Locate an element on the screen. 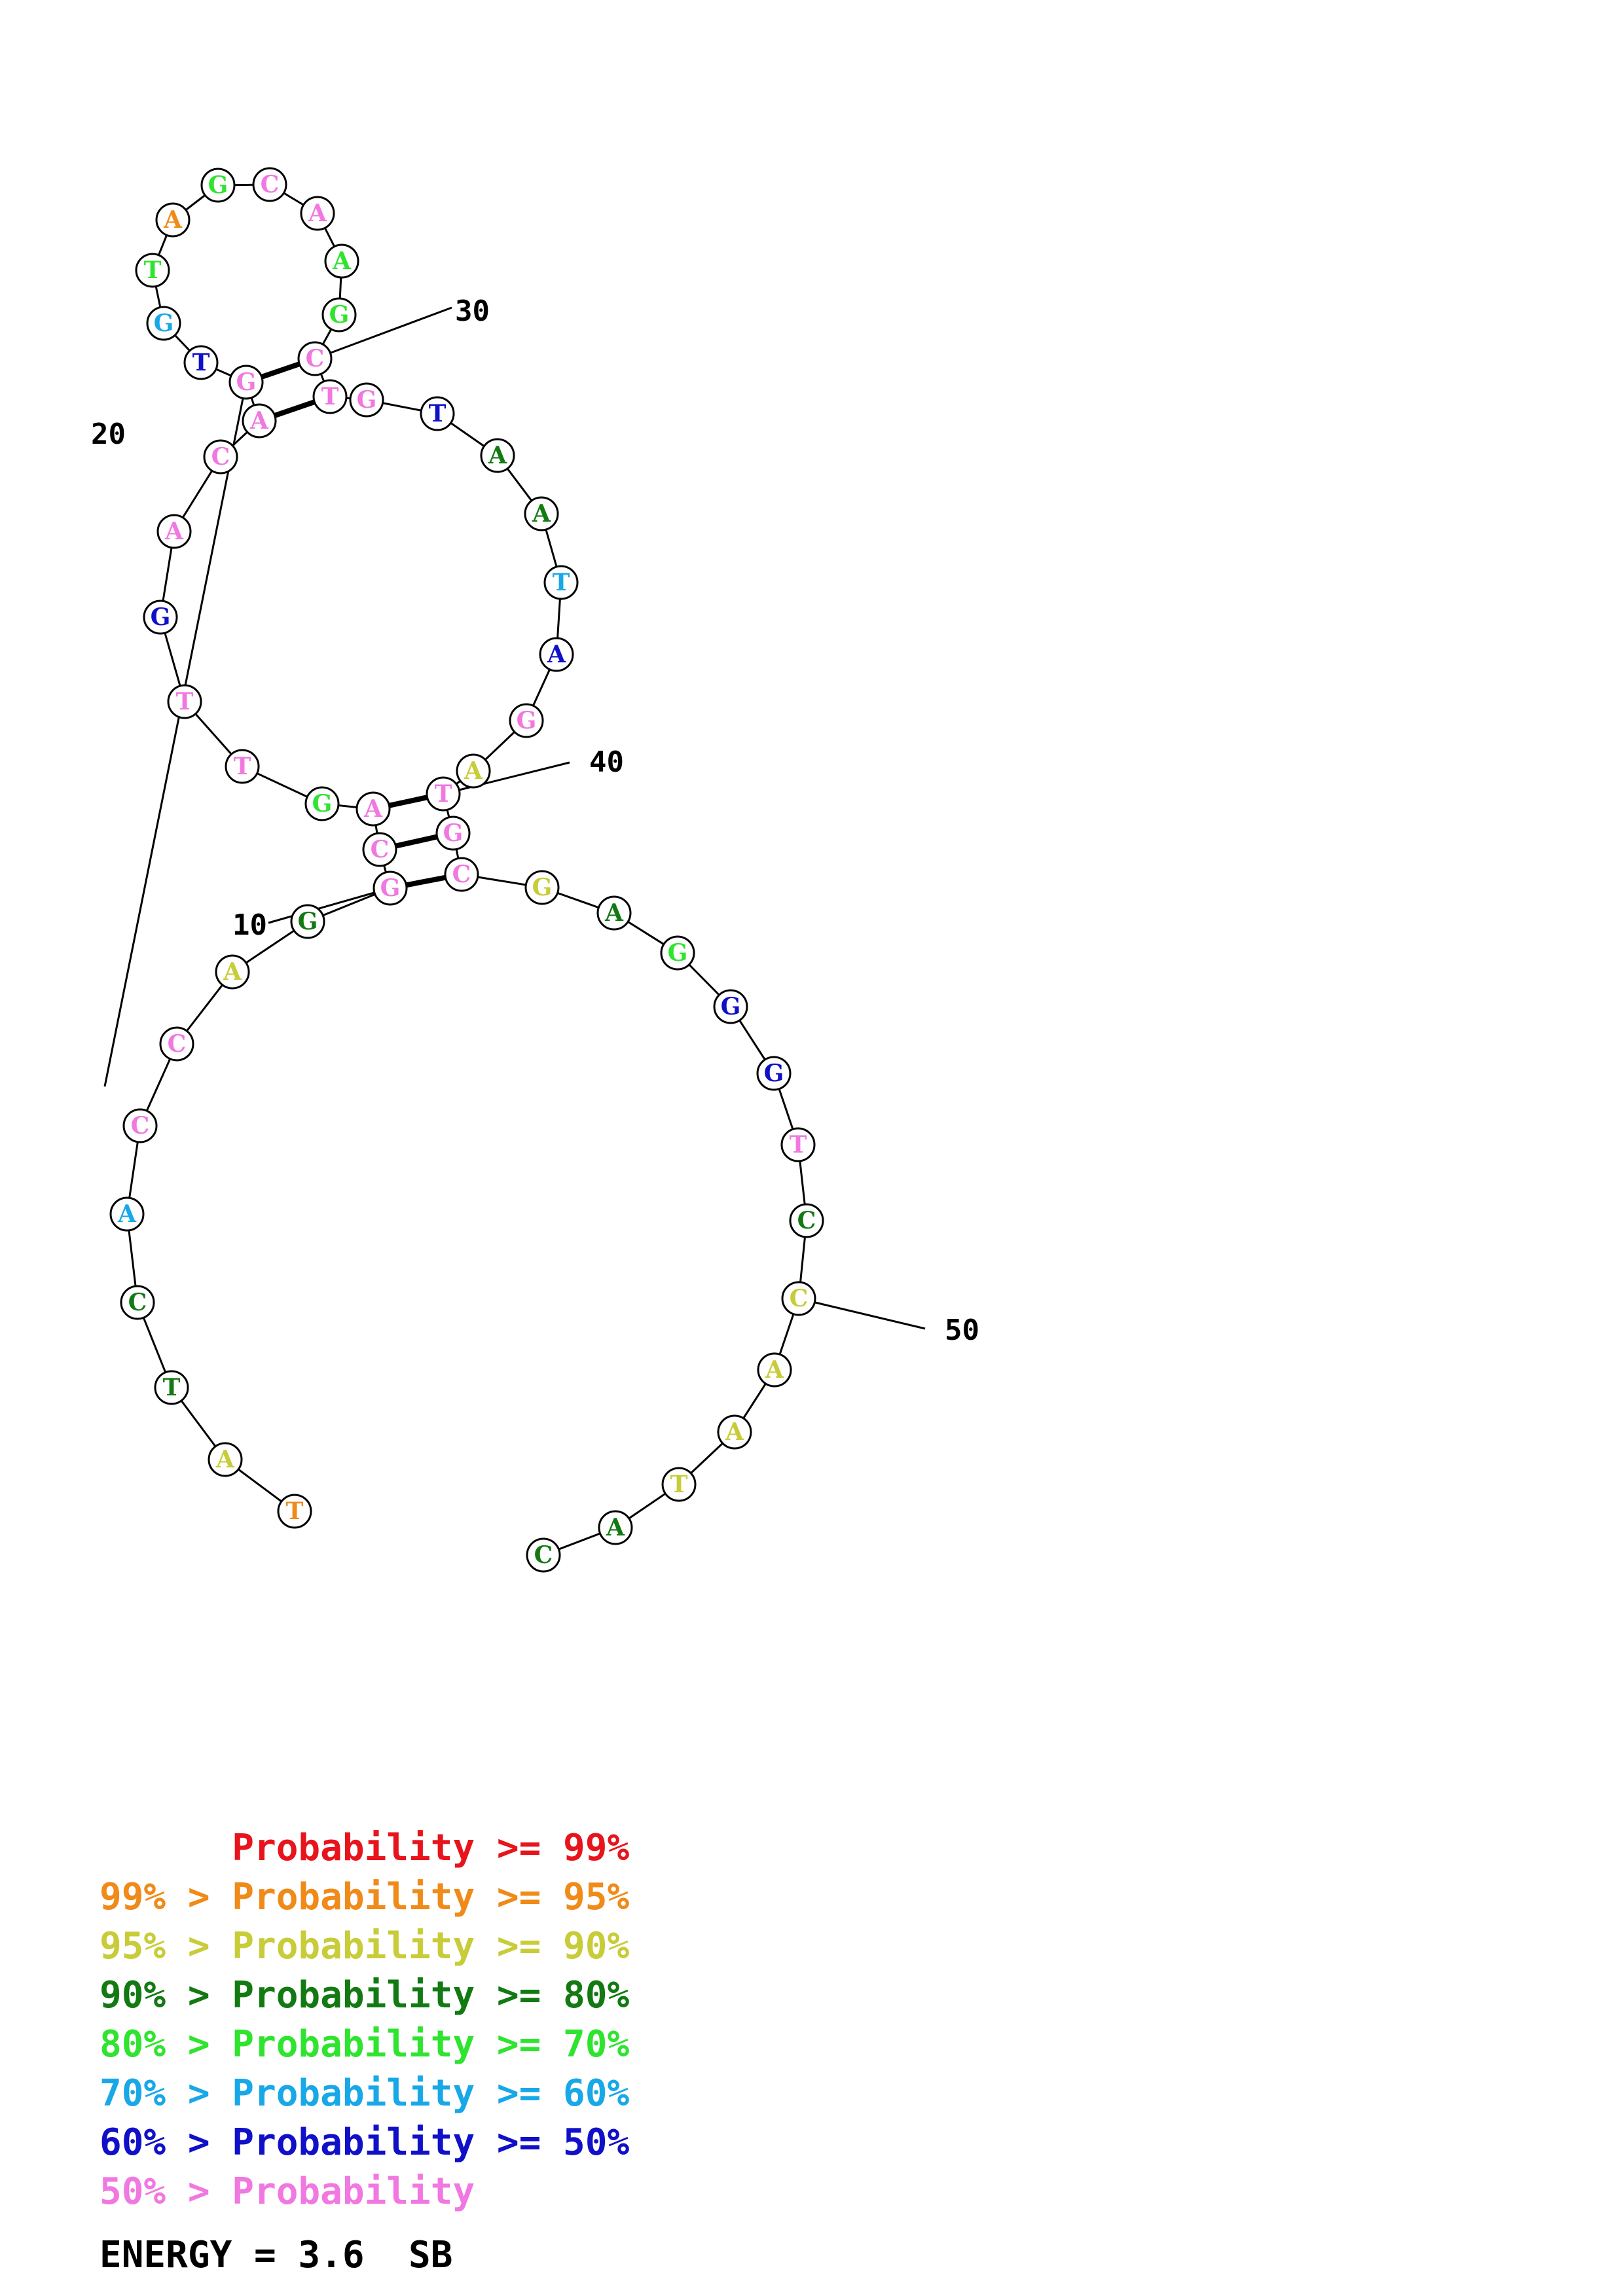 The width and height of the screenshot is (1623, 2296). nucleotide-20: G is located at coordinates (246, 382).